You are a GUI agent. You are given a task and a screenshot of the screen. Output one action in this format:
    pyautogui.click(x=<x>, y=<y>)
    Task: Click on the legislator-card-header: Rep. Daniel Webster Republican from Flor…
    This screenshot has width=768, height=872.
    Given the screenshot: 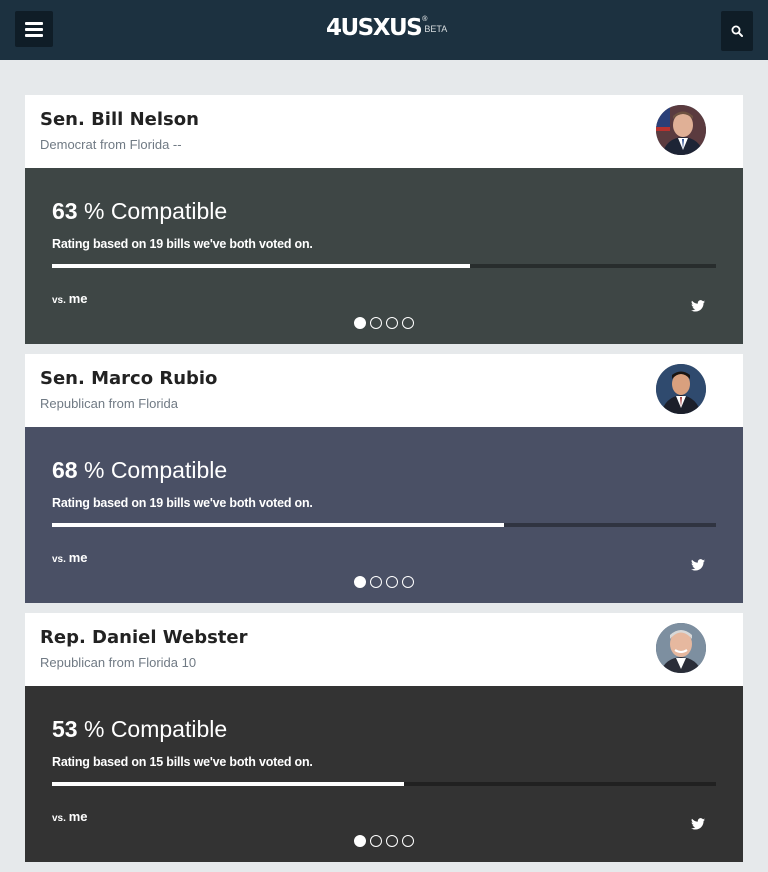 What is the action you would take?
    pyautogui.click(x=384, y=649)
    